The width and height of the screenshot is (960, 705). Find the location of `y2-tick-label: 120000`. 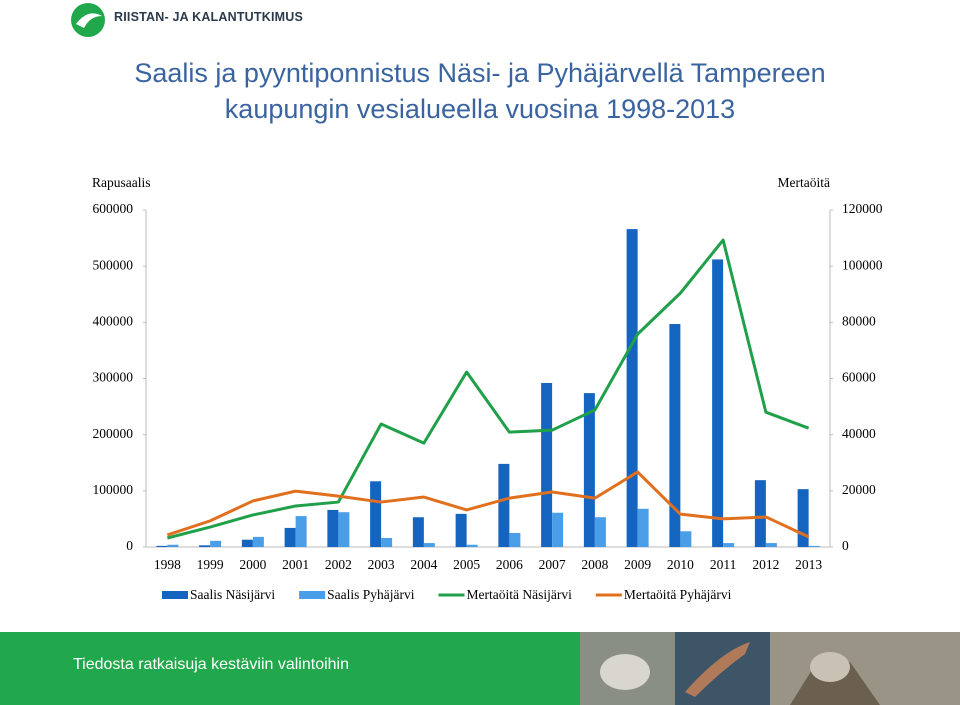

y2-tick-label: 120000 is located at coordinates (862, 208).